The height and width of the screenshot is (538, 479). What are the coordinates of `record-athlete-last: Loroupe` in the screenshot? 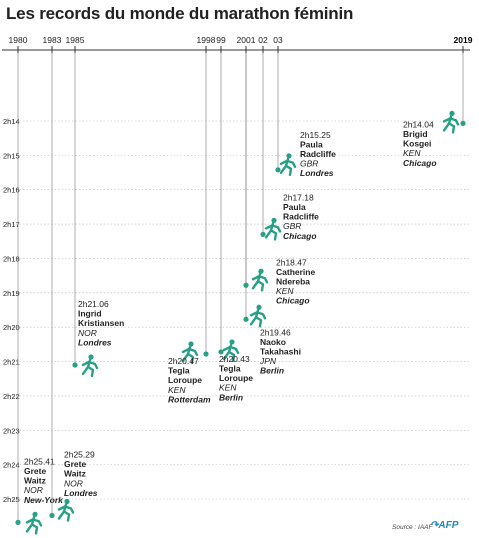 It's located at (236, 378).